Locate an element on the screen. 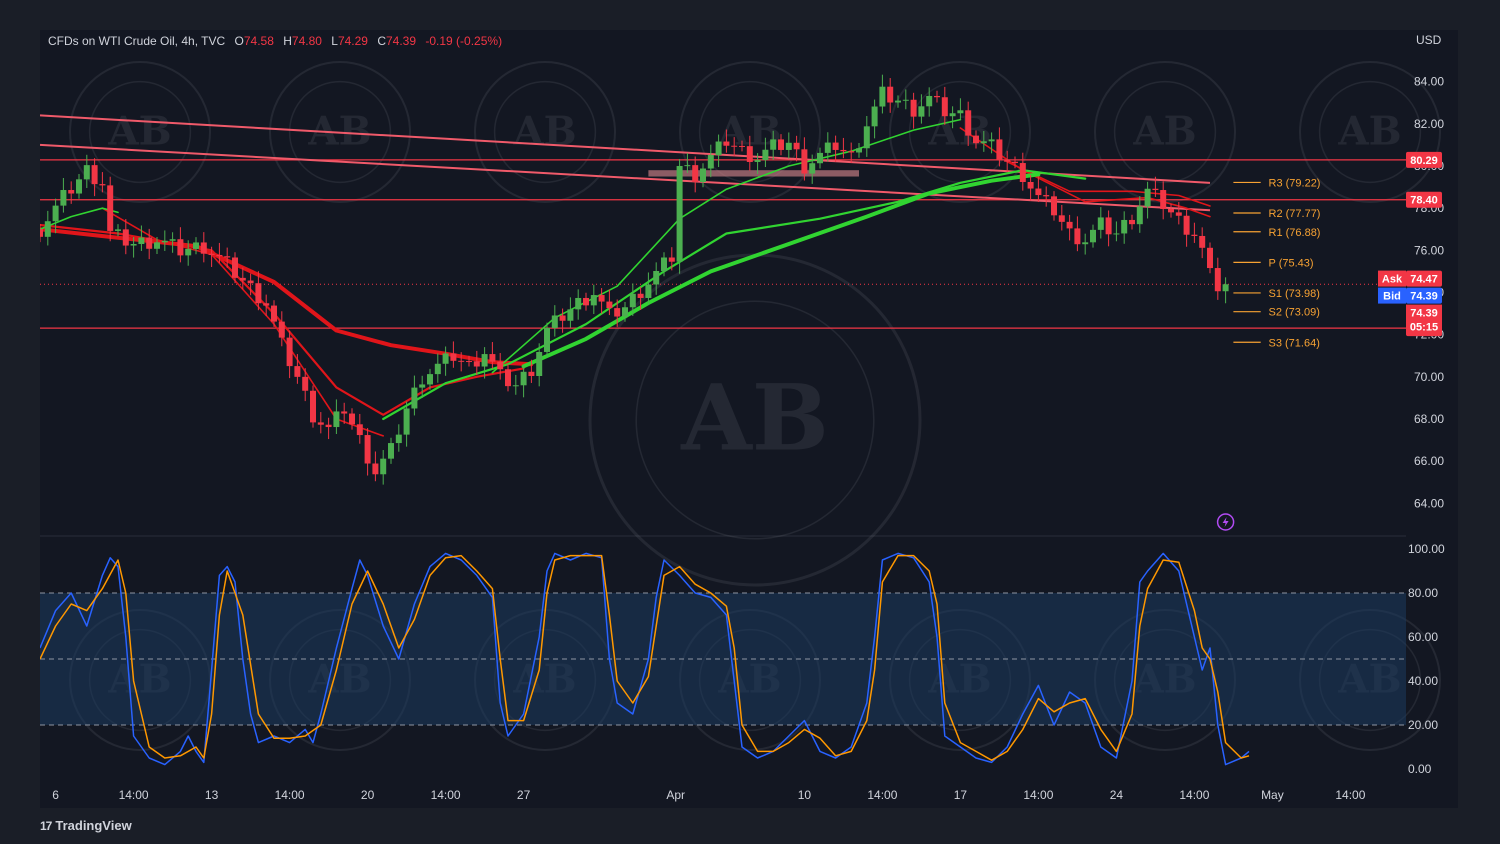 This screenshot has height=844, width=1500. oscillator-y-tick: 60.00 is located at coordinates (1423, 637).